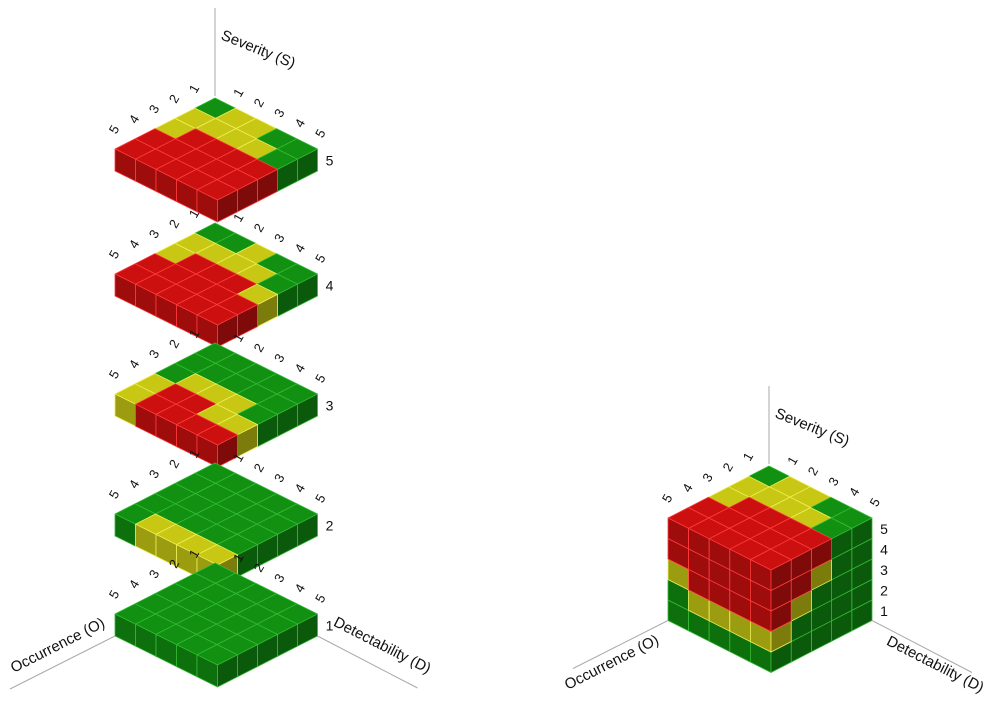 The image size is (1007, 705). What do you see at coordinates (330, 406) in the screenshot?
I see `severity-level-label: 3` at bounding box center [330, 406].